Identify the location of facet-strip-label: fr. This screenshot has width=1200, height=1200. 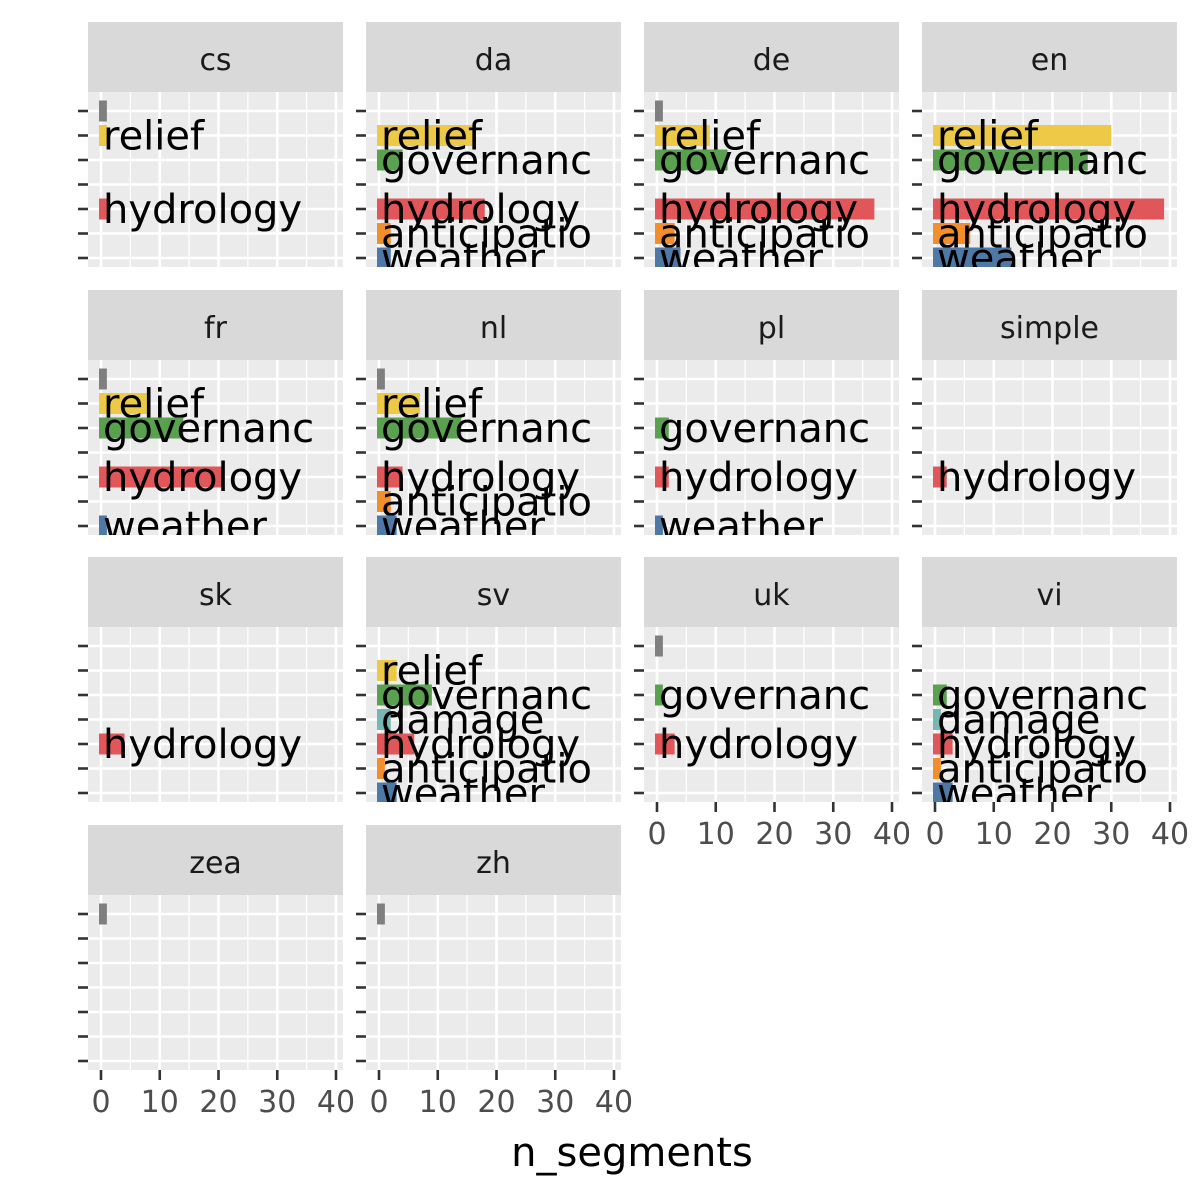
(216, 328).